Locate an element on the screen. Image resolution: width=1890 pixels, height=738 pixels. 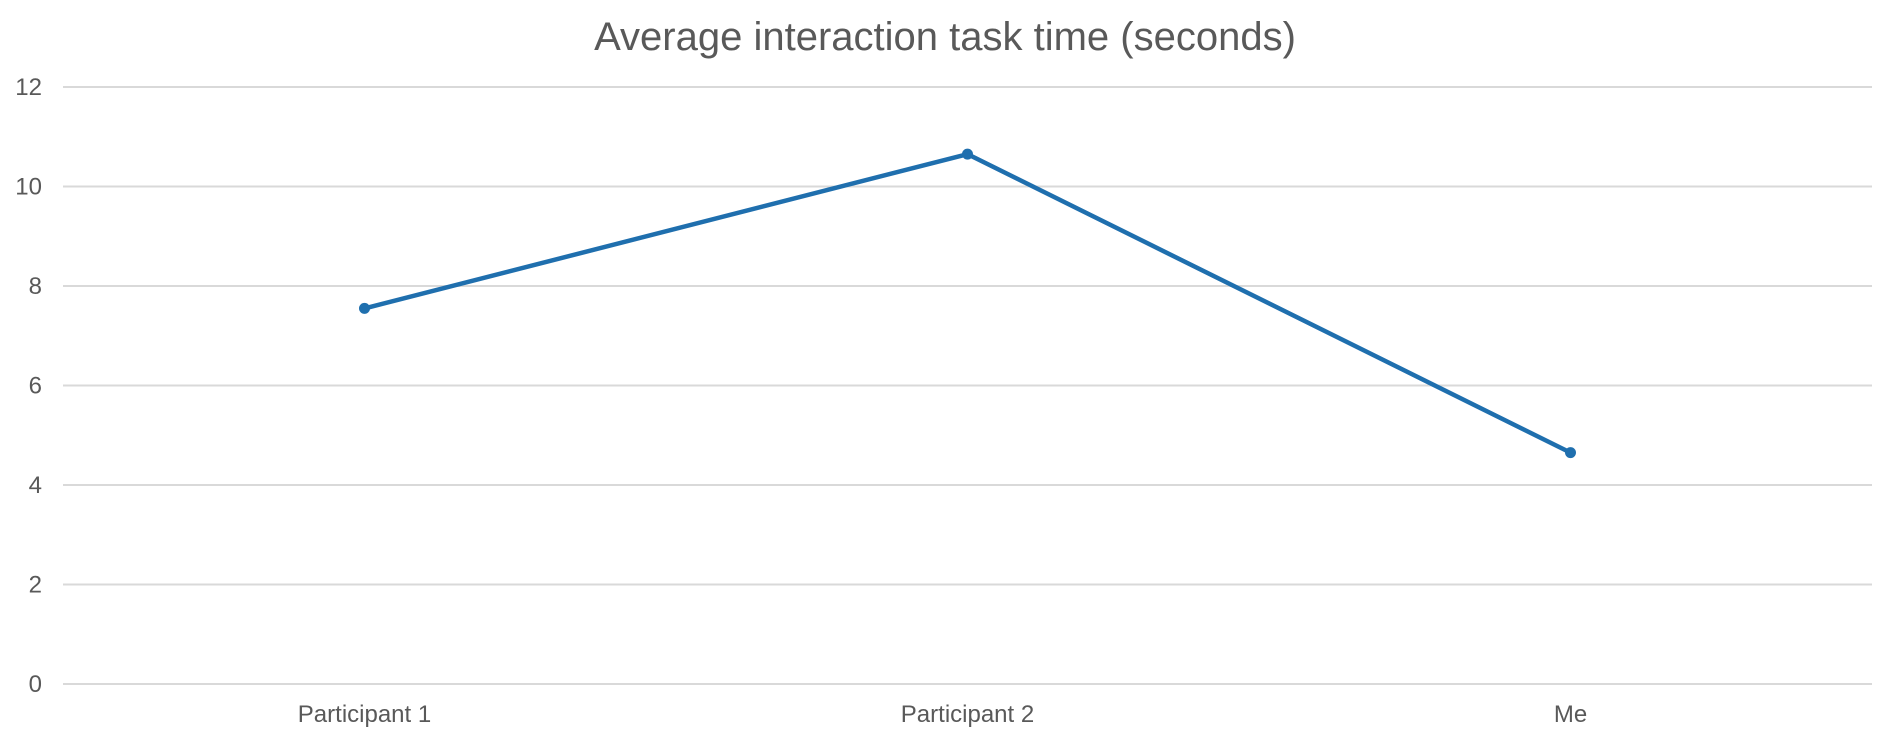
x-tick-label: Me is located at coordinates (1570, 714).